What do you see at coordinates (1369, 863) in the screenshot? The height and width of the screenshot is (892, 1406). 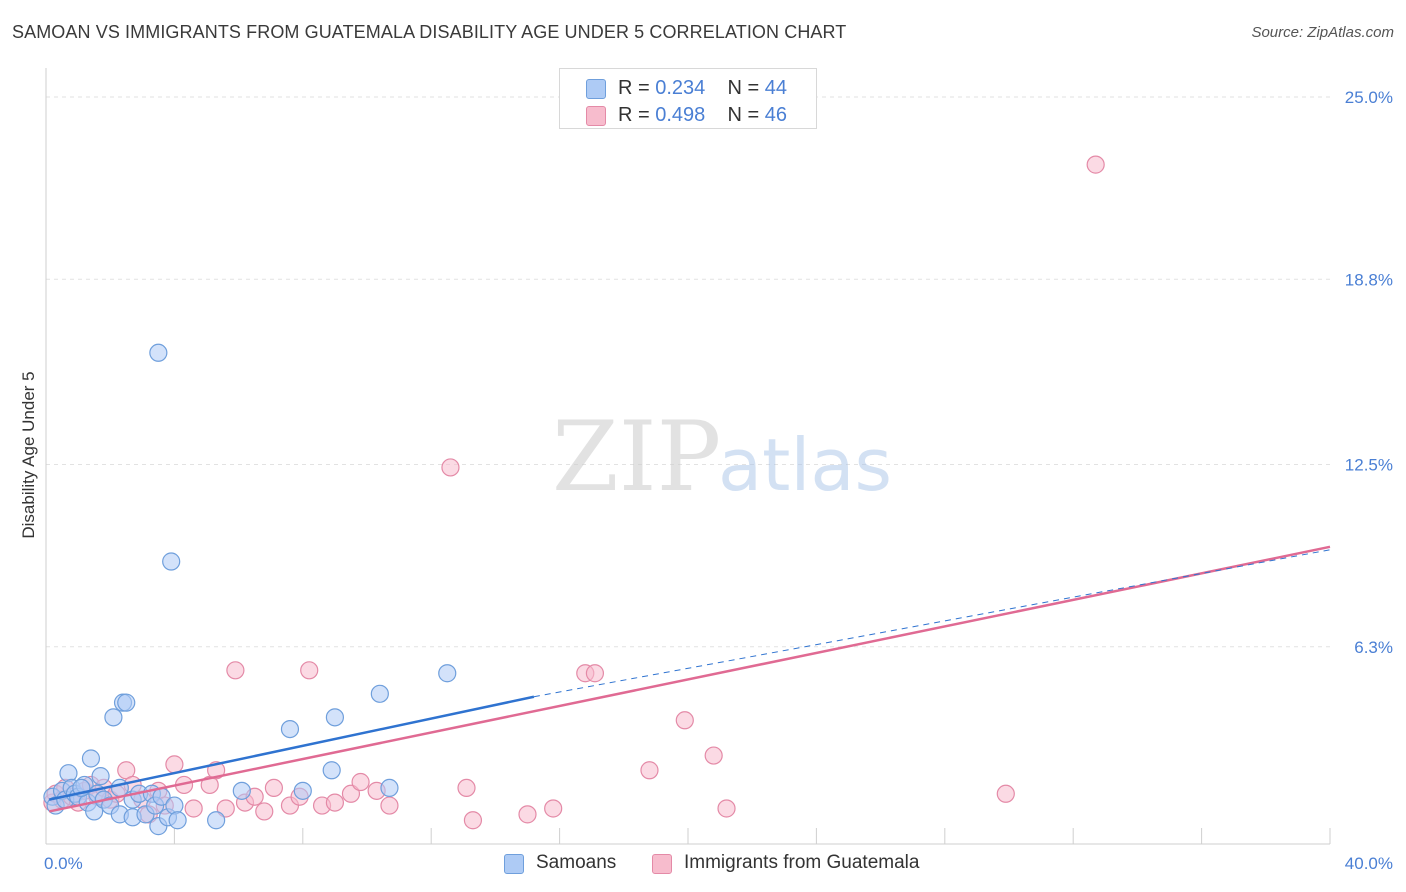 I see `x-tick-label-1: 40.0%` at bounding box center [1369, 863].